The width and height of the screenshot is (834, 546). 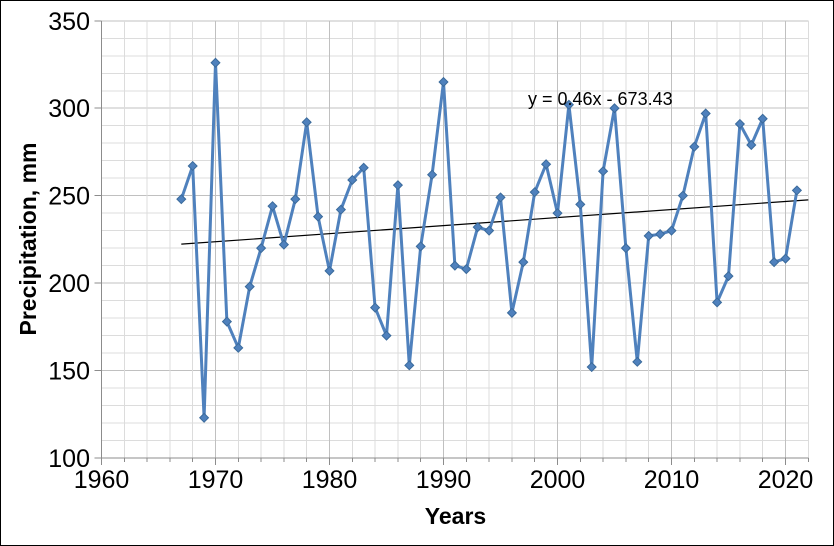 What do you see at coordinates (69, 459) in the screenshot?
I see `y-tick-label: 100` at bounding box center [69, 459].